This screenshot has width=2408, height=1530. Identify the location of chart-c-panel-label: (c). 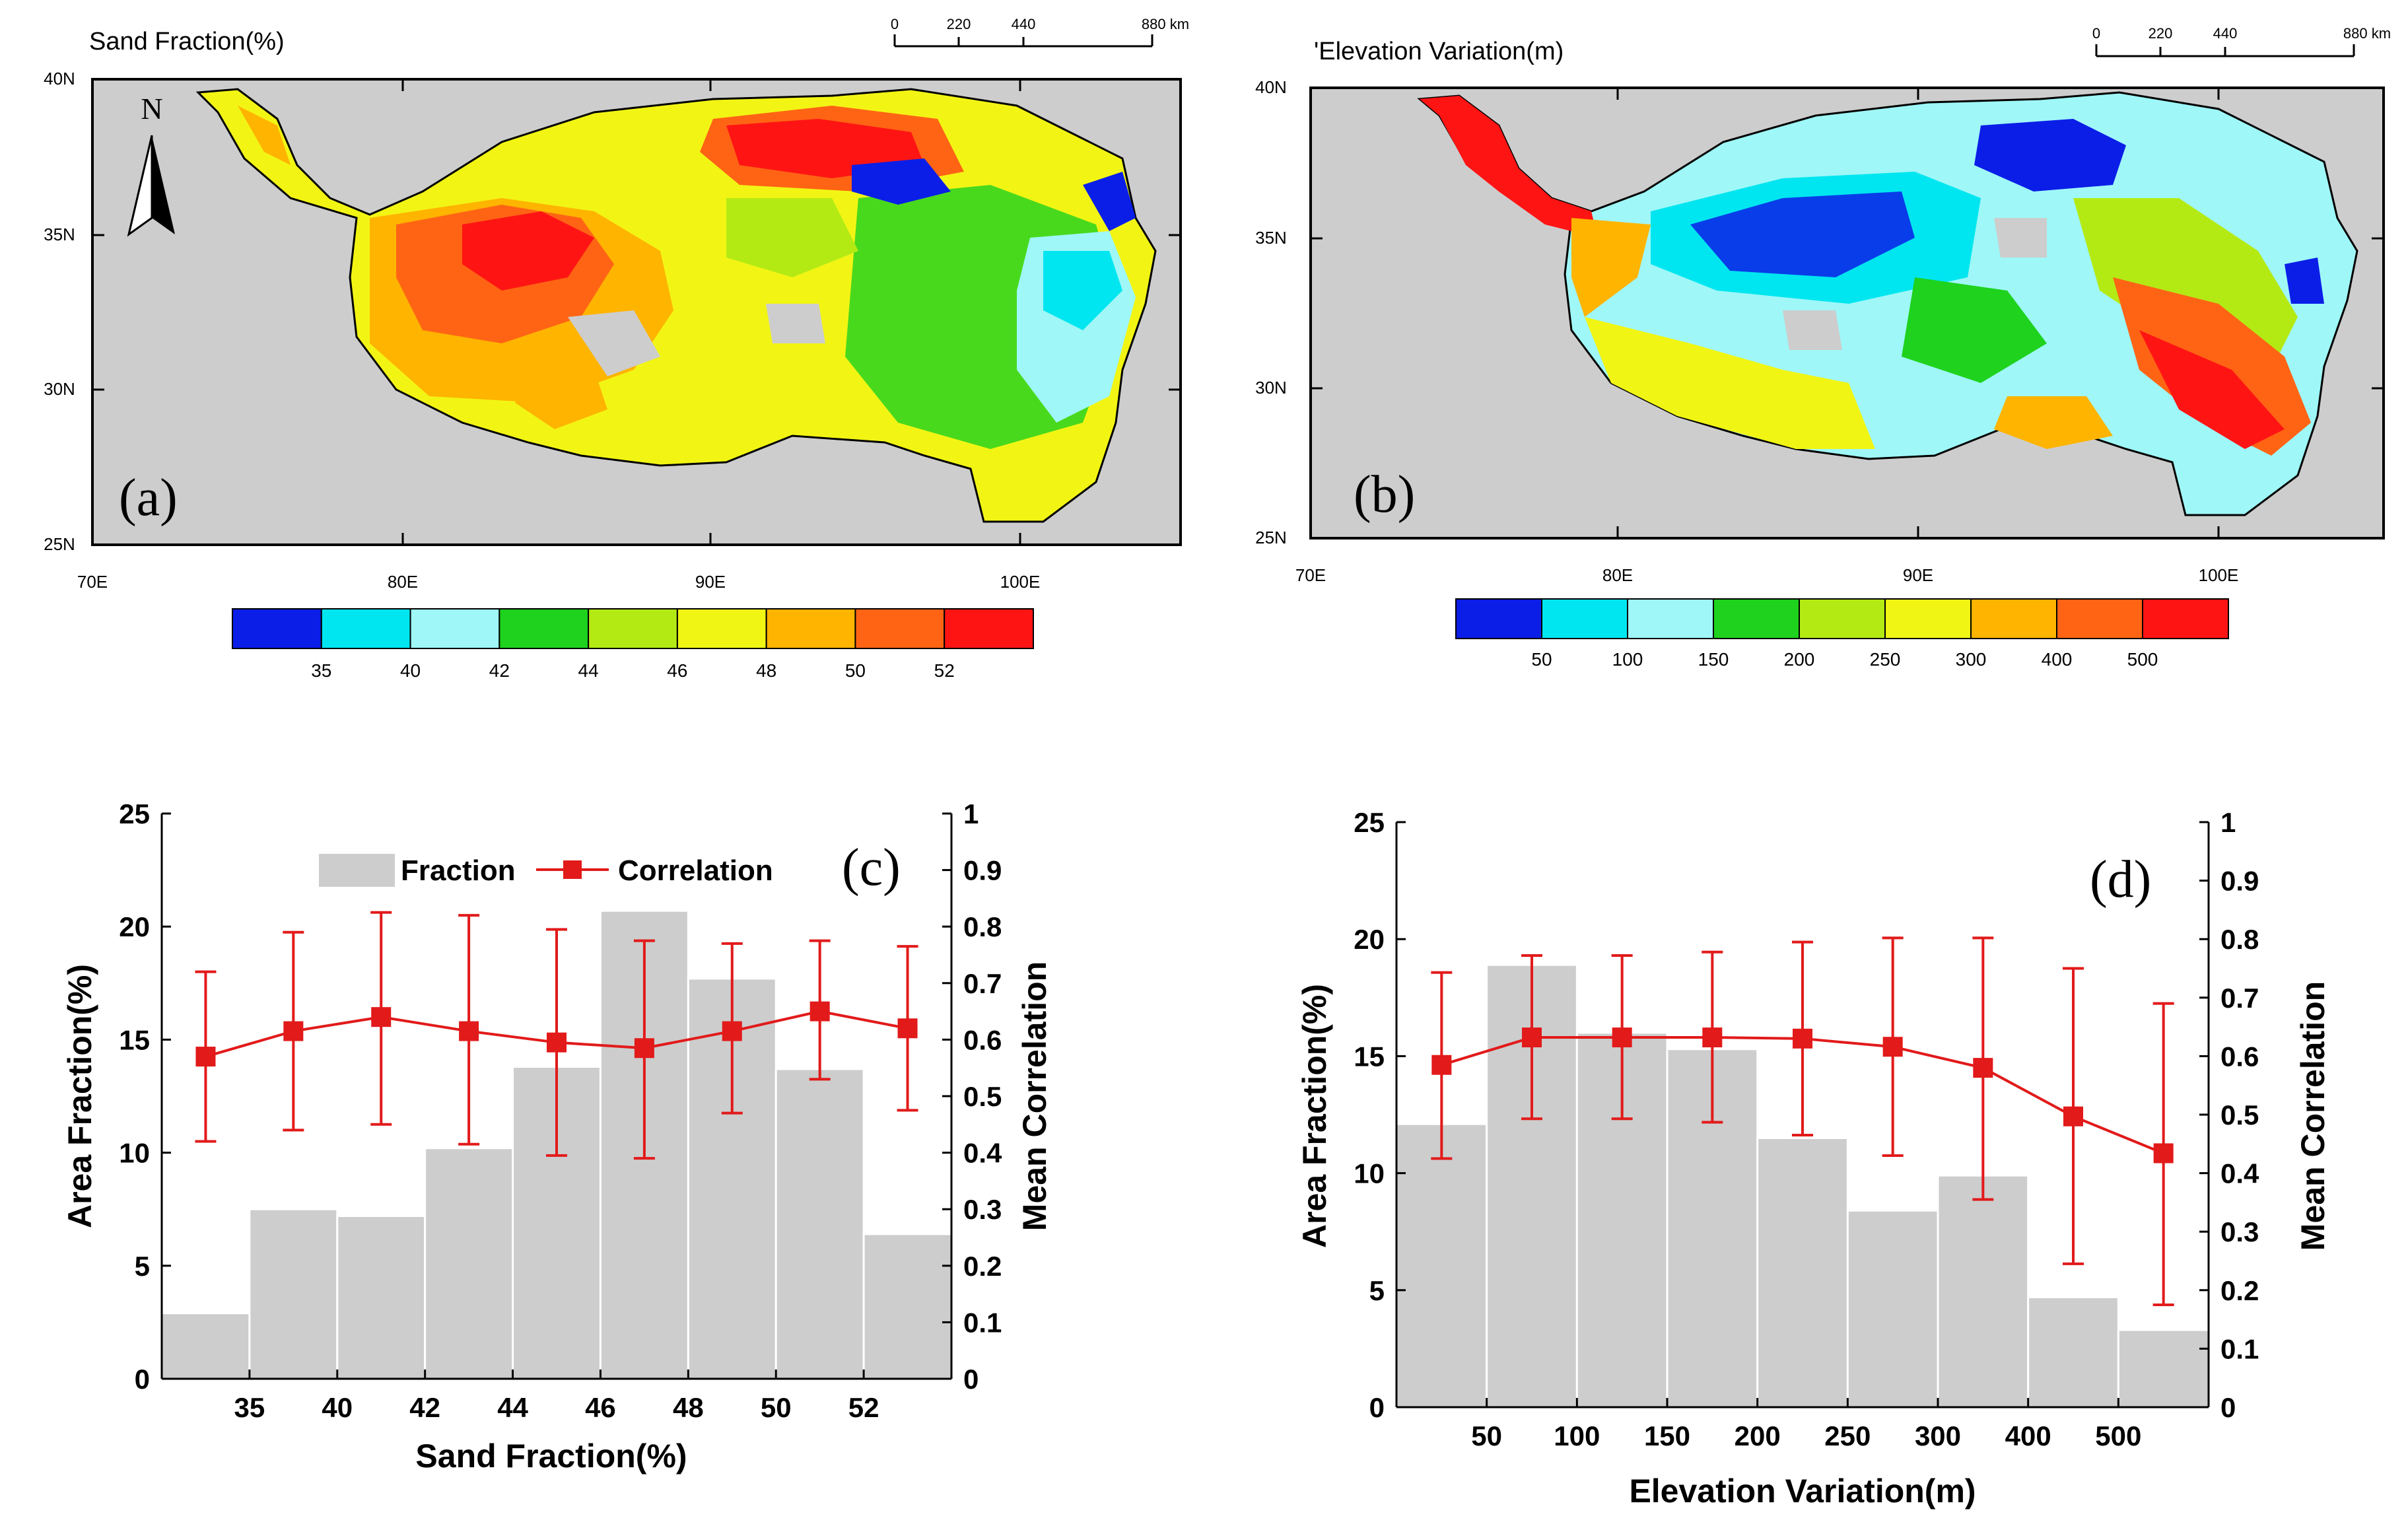
(872, 868).